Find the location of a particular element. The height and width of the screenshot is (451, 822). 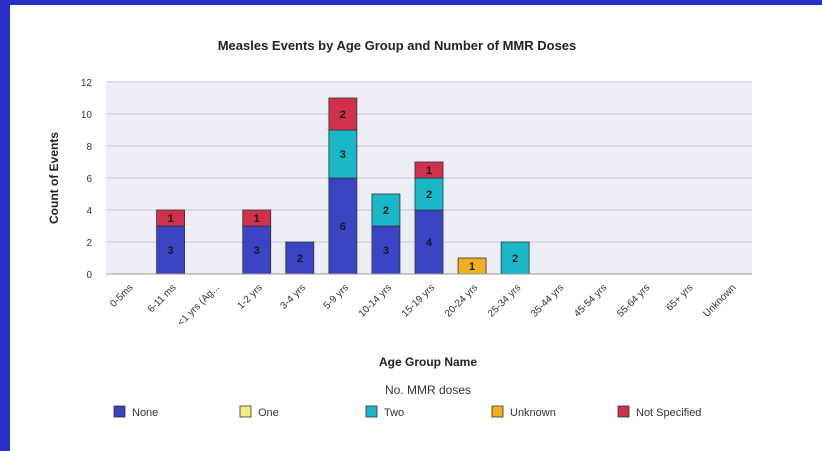

data-label: 6 is located at coordinates (343, 227).